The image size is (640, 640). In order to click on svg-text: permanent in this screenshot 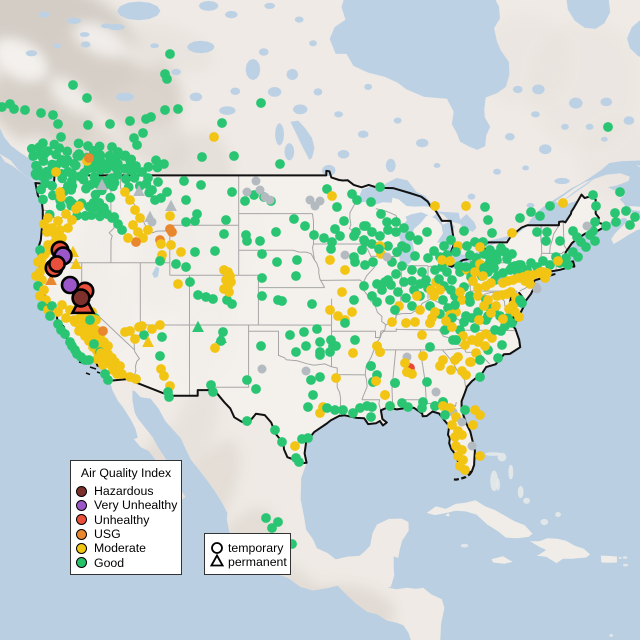, I will do `click(257, 562)`.